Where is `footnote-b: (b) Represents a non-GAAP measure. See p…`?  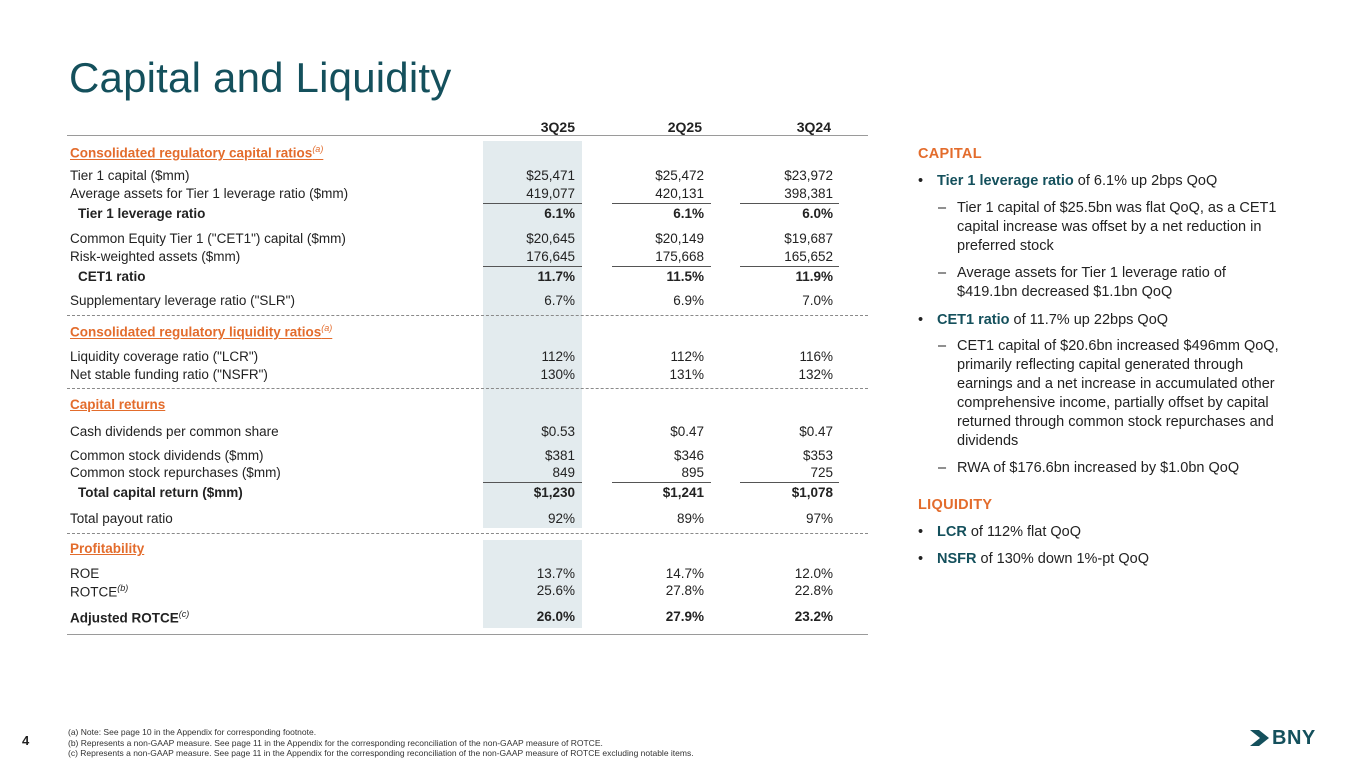 footnote-b: (b) Represents a non-GAAP measure. See p… is located at coordinates (335, 742).